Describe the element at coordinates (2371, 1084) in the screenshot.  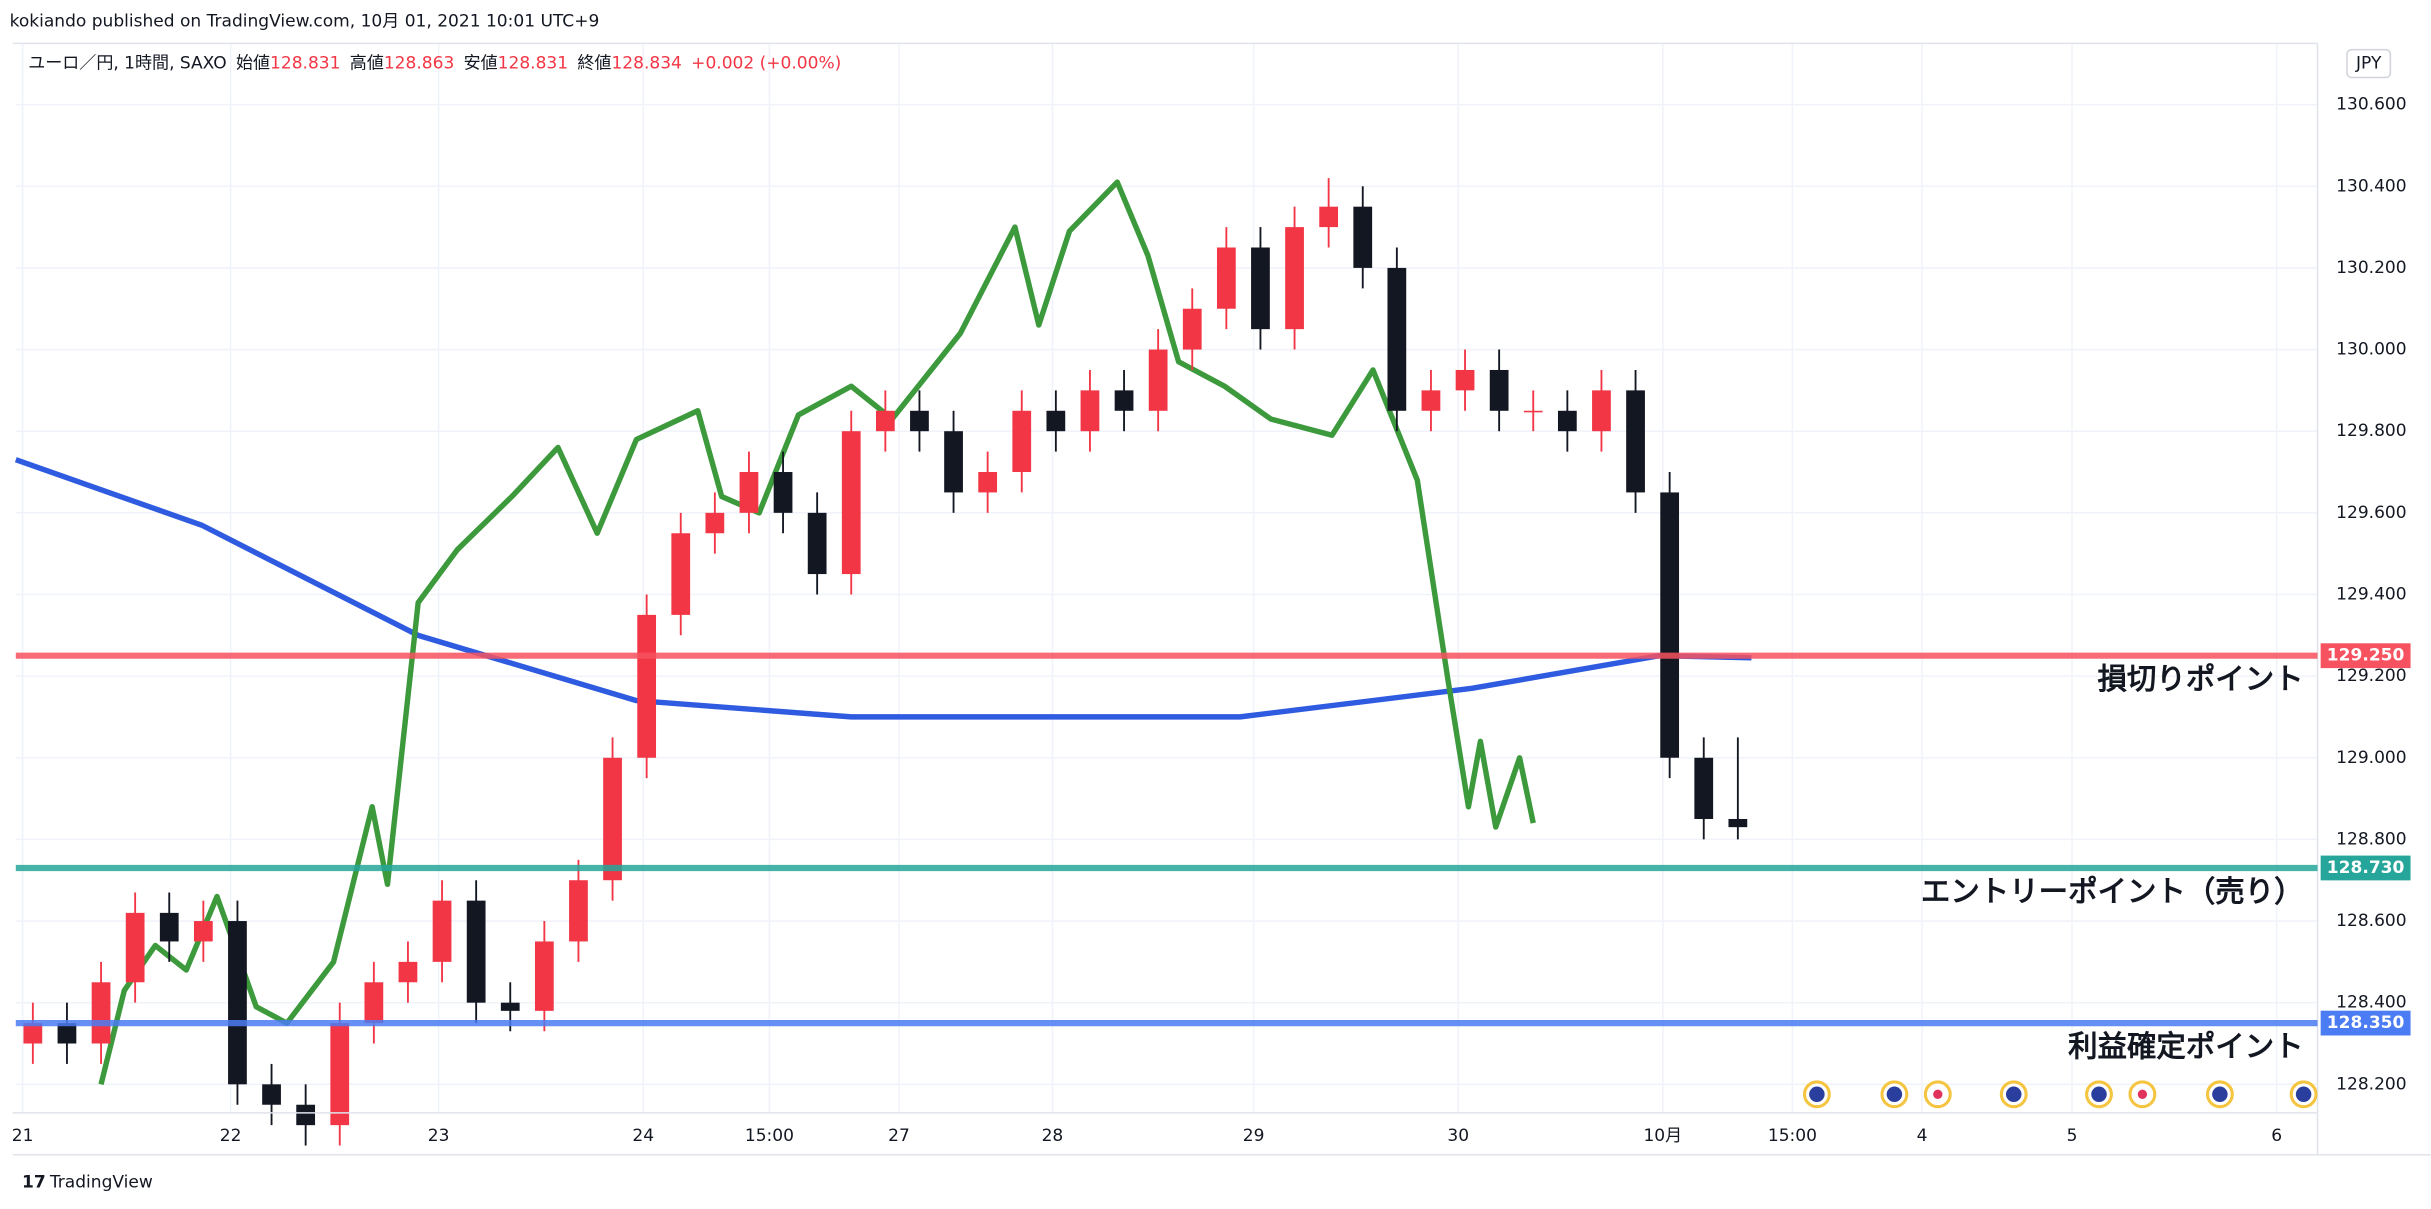
I see `y-tick-label: 128.200` at that location.